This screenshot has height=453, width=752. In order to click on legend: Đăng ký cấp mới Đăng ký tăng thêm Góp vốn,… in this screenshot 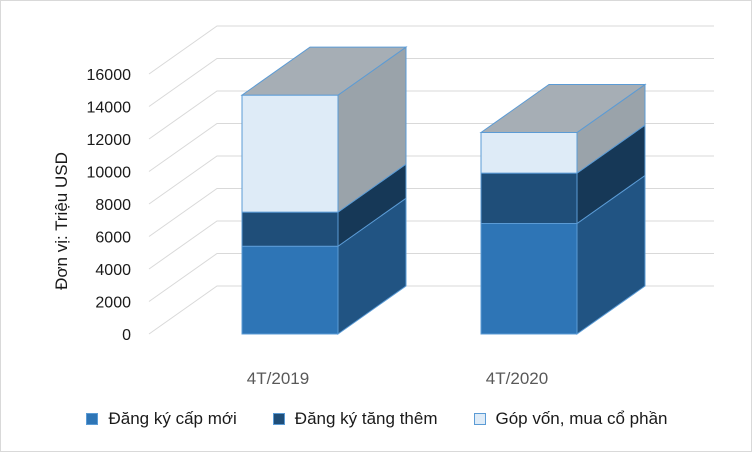, I will do `click(376, 419)`.